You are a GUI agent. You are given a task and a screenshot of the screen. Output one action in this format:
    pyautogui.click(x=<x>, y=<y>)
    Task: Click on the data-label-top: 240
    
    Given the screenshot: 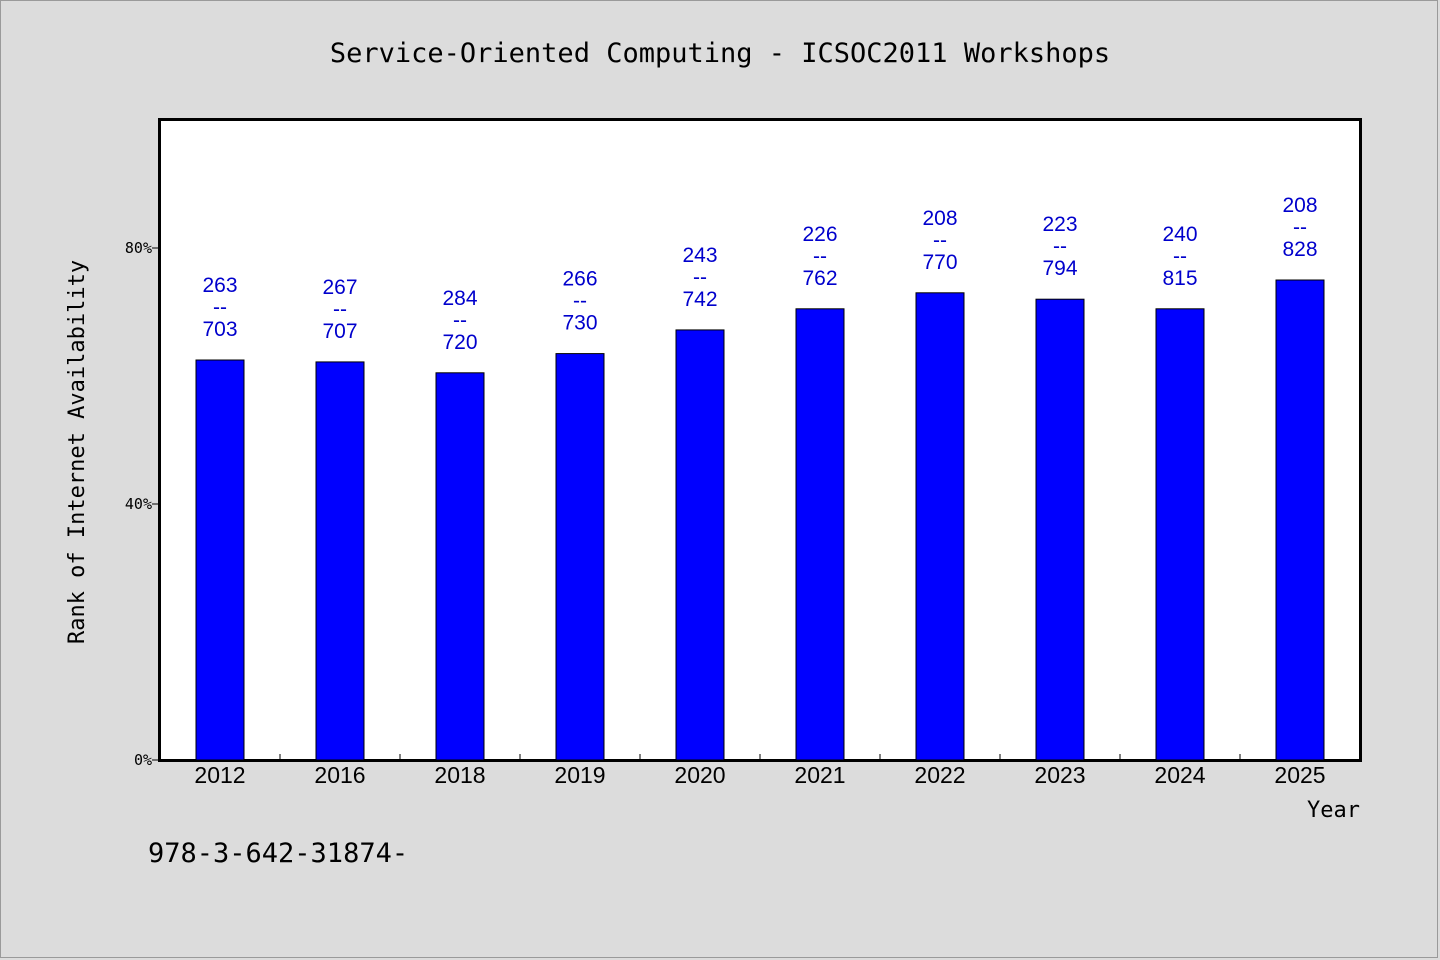 What is the action you would take?
    pyautogui.click(x=1179, y=234)
    